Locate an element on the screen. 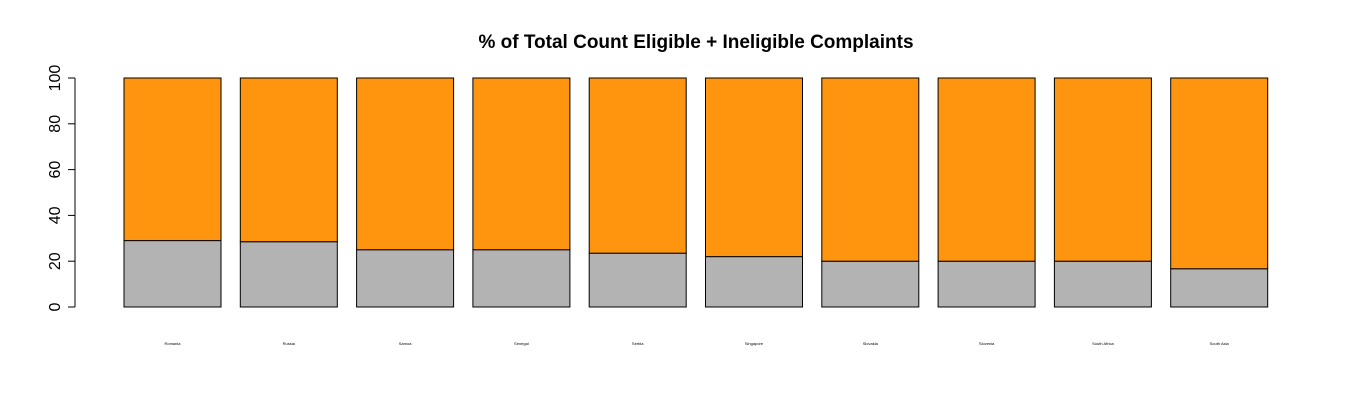  x-tick-label: Singapore is located at coordinates (754, 343).